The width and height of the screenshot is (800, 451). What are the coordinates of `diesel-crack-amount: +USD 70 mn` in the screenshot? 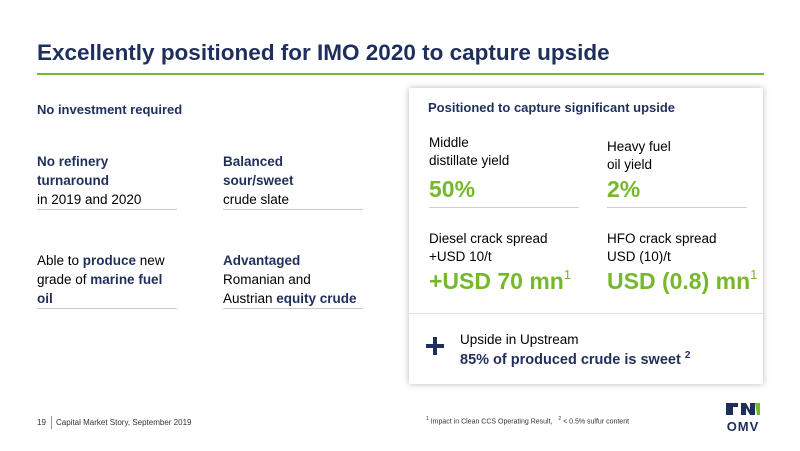 It's located at (496, 281).